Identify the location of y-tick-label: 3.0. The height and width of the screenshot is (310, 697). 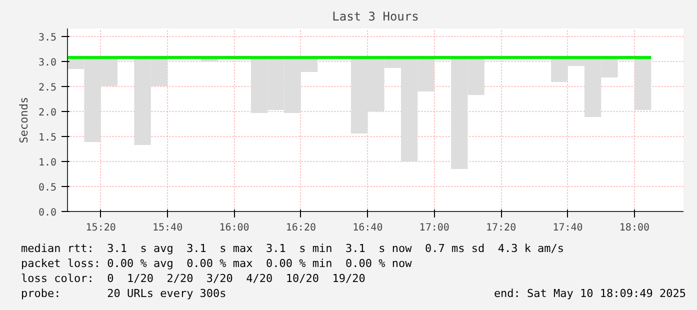
(47, 63).